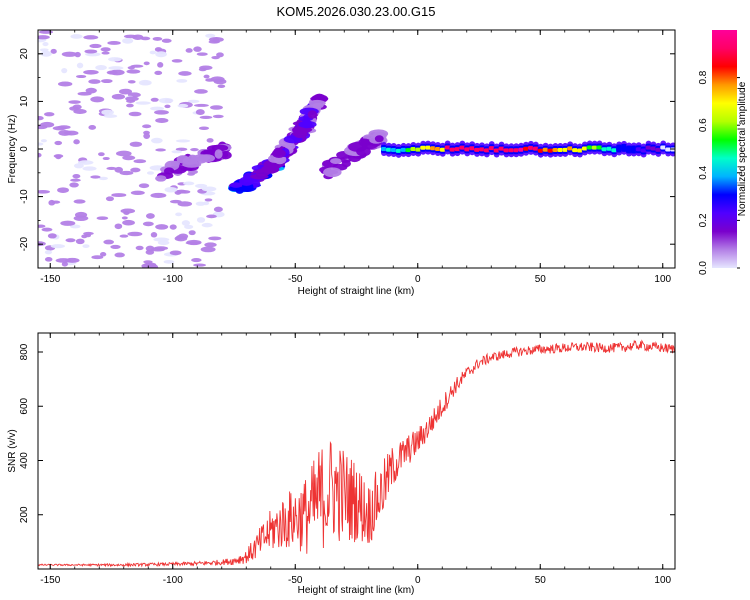 The image size is (750, 600). What do you see at coordinates (295, 279) in the screenshot?
I see `spectrogram-x-tick-label: -50` at bounding box center [295, 279].